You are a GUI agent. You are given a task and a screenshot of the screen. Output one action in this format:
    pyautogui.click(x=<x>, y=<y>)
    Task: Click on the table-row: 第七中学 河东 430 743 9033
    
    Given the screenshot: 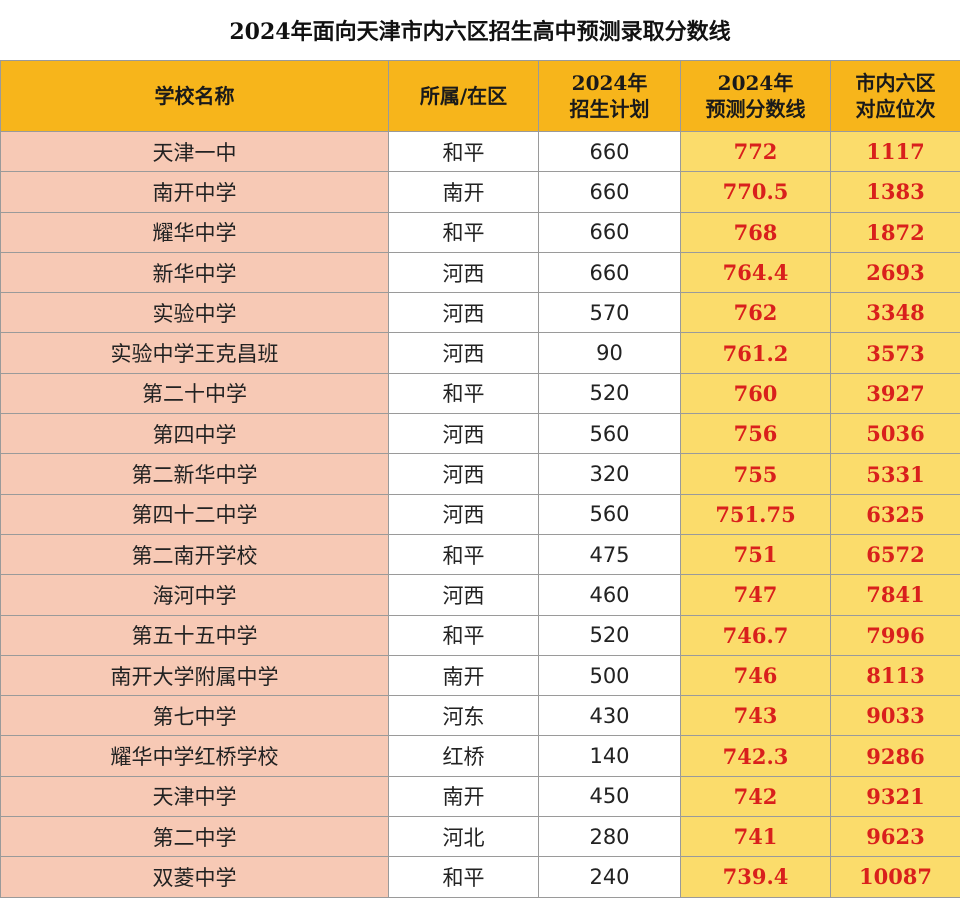 What is the action you would take?
    pyautogui.click(x=480, y=716)
    